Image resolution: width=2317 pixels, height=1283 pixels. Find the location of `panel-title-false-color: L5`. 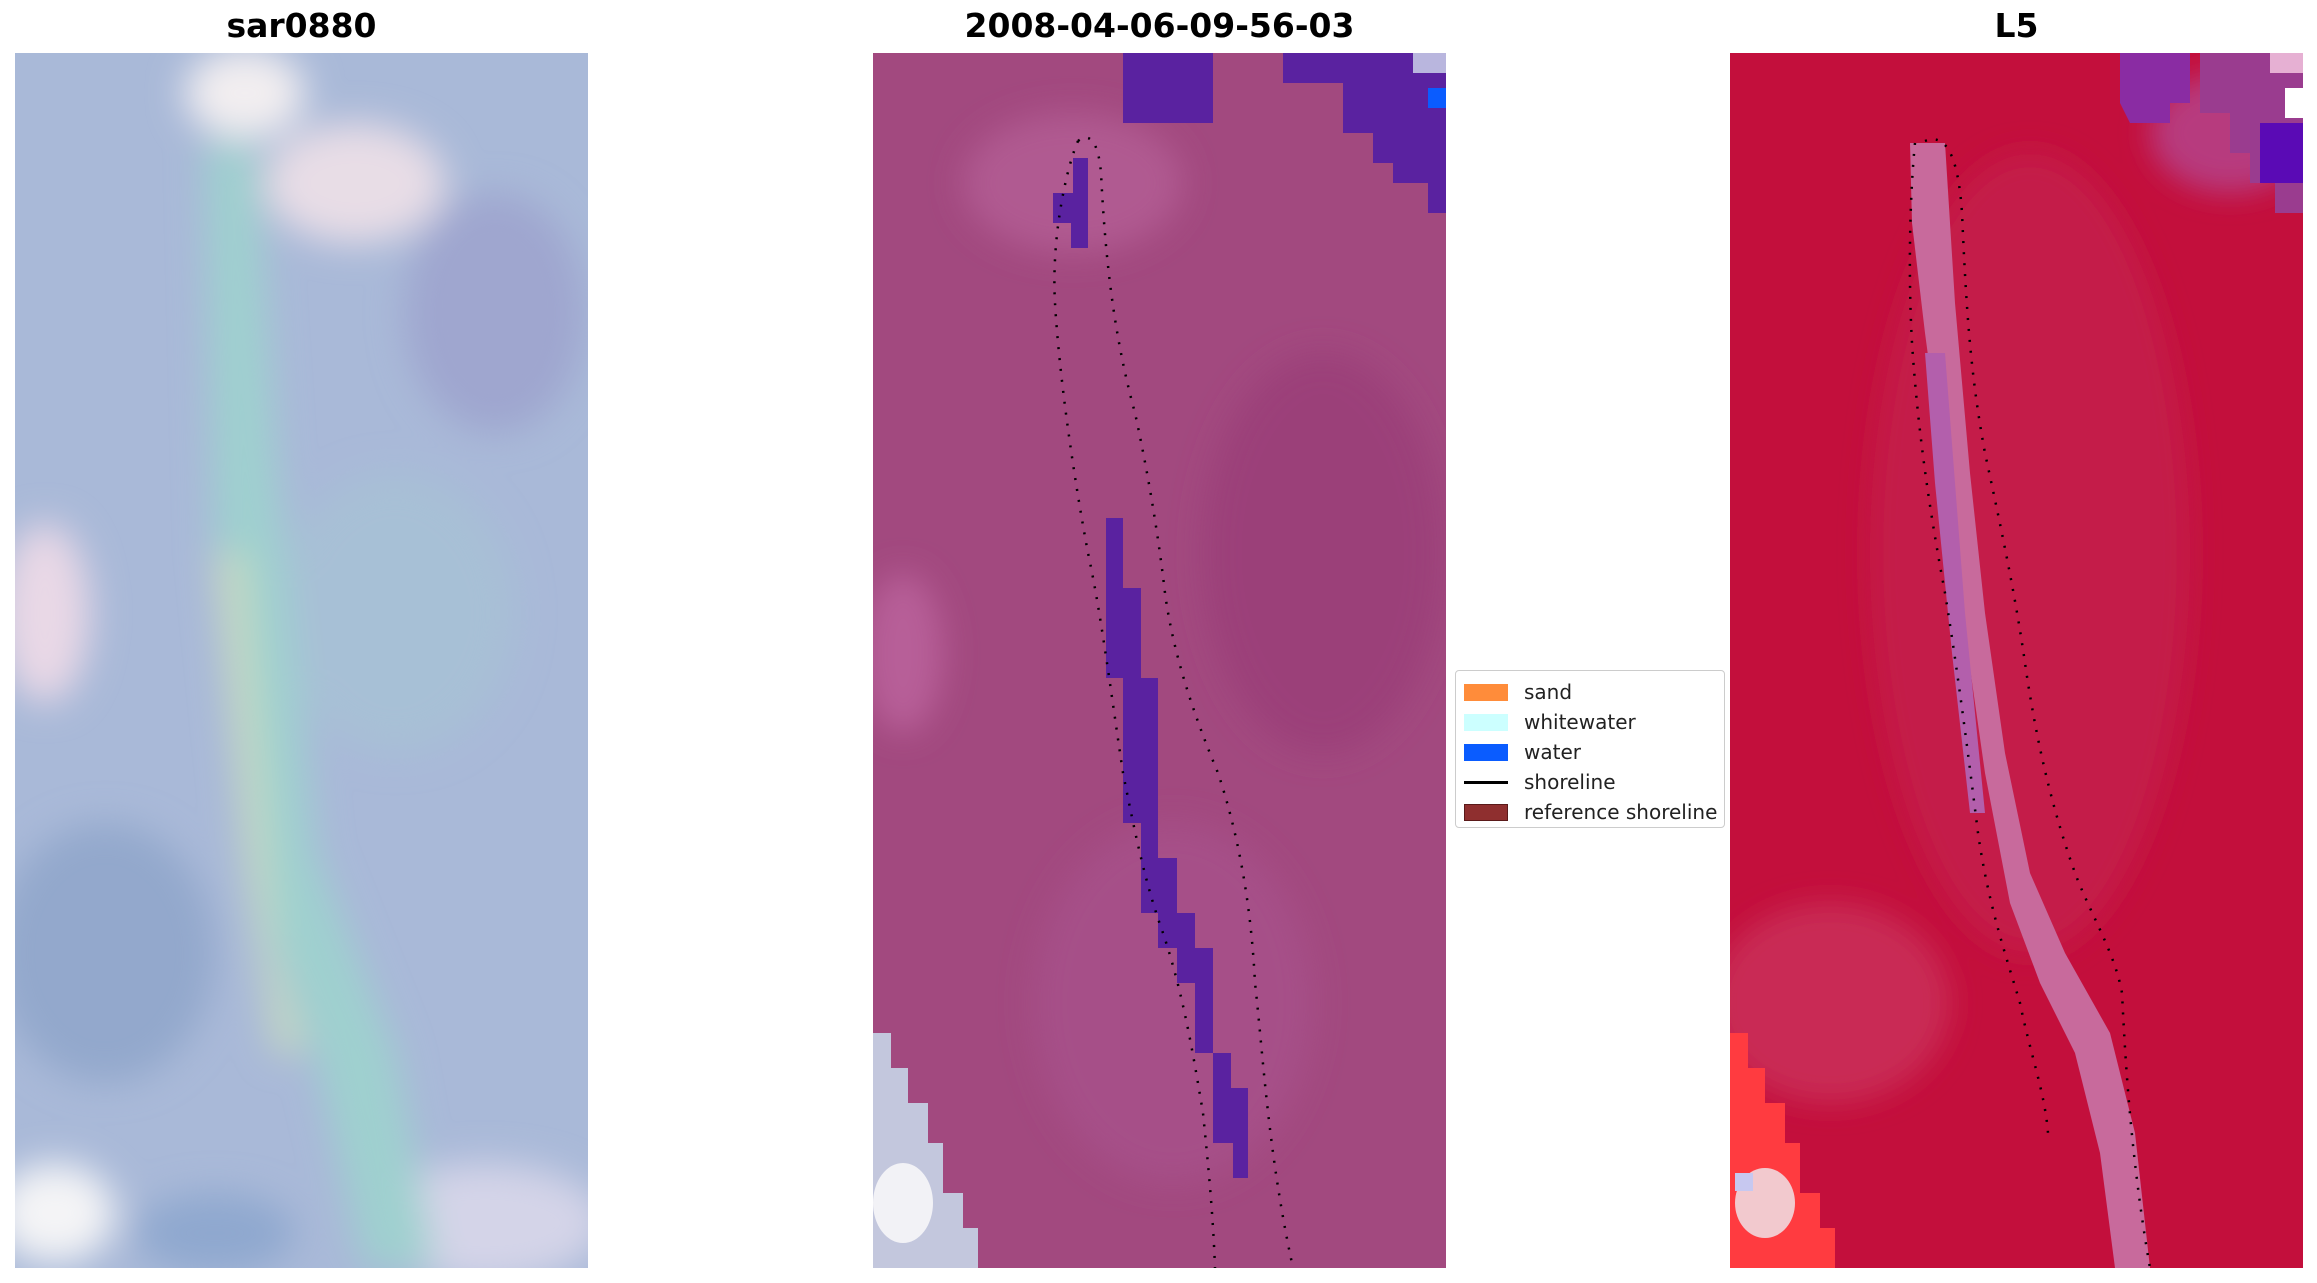

panel-title-false-color: L5 is located at coordinates (2016, 25).